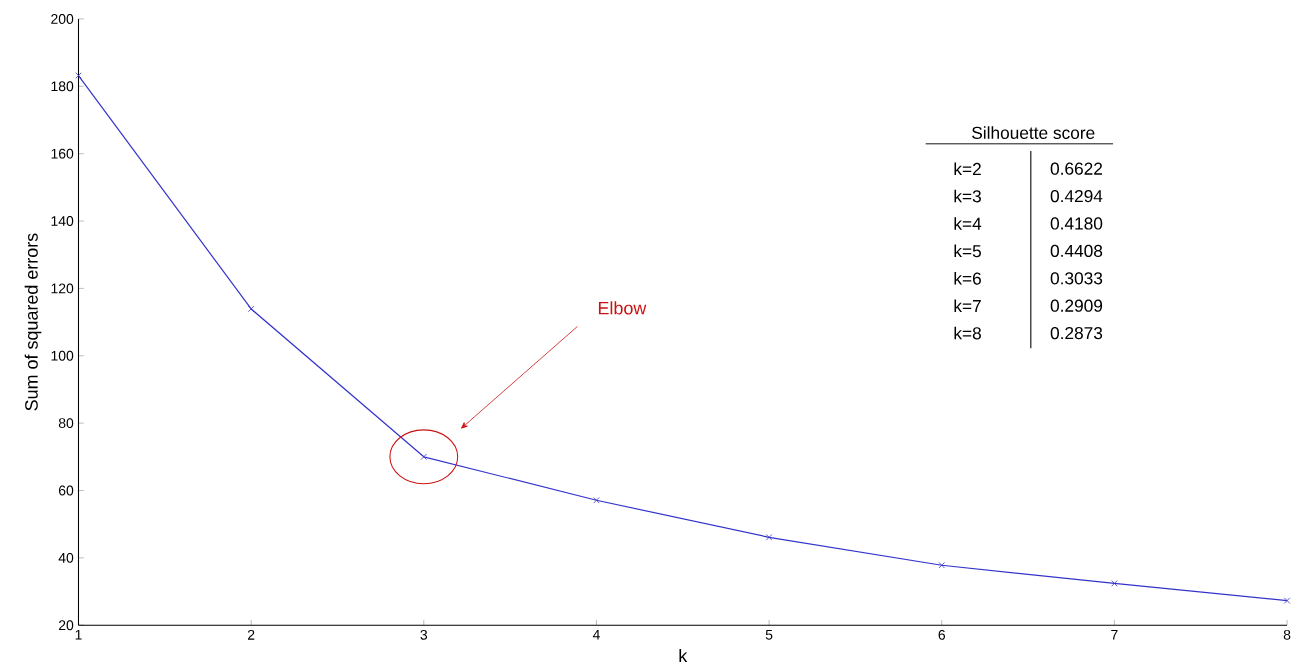 The height and width of the screenshot is (671, 1306). What do you see at coordinates (62, 86) in the screenshot?
I see `y-tick-label: 180` at bounding box center [62, 86].